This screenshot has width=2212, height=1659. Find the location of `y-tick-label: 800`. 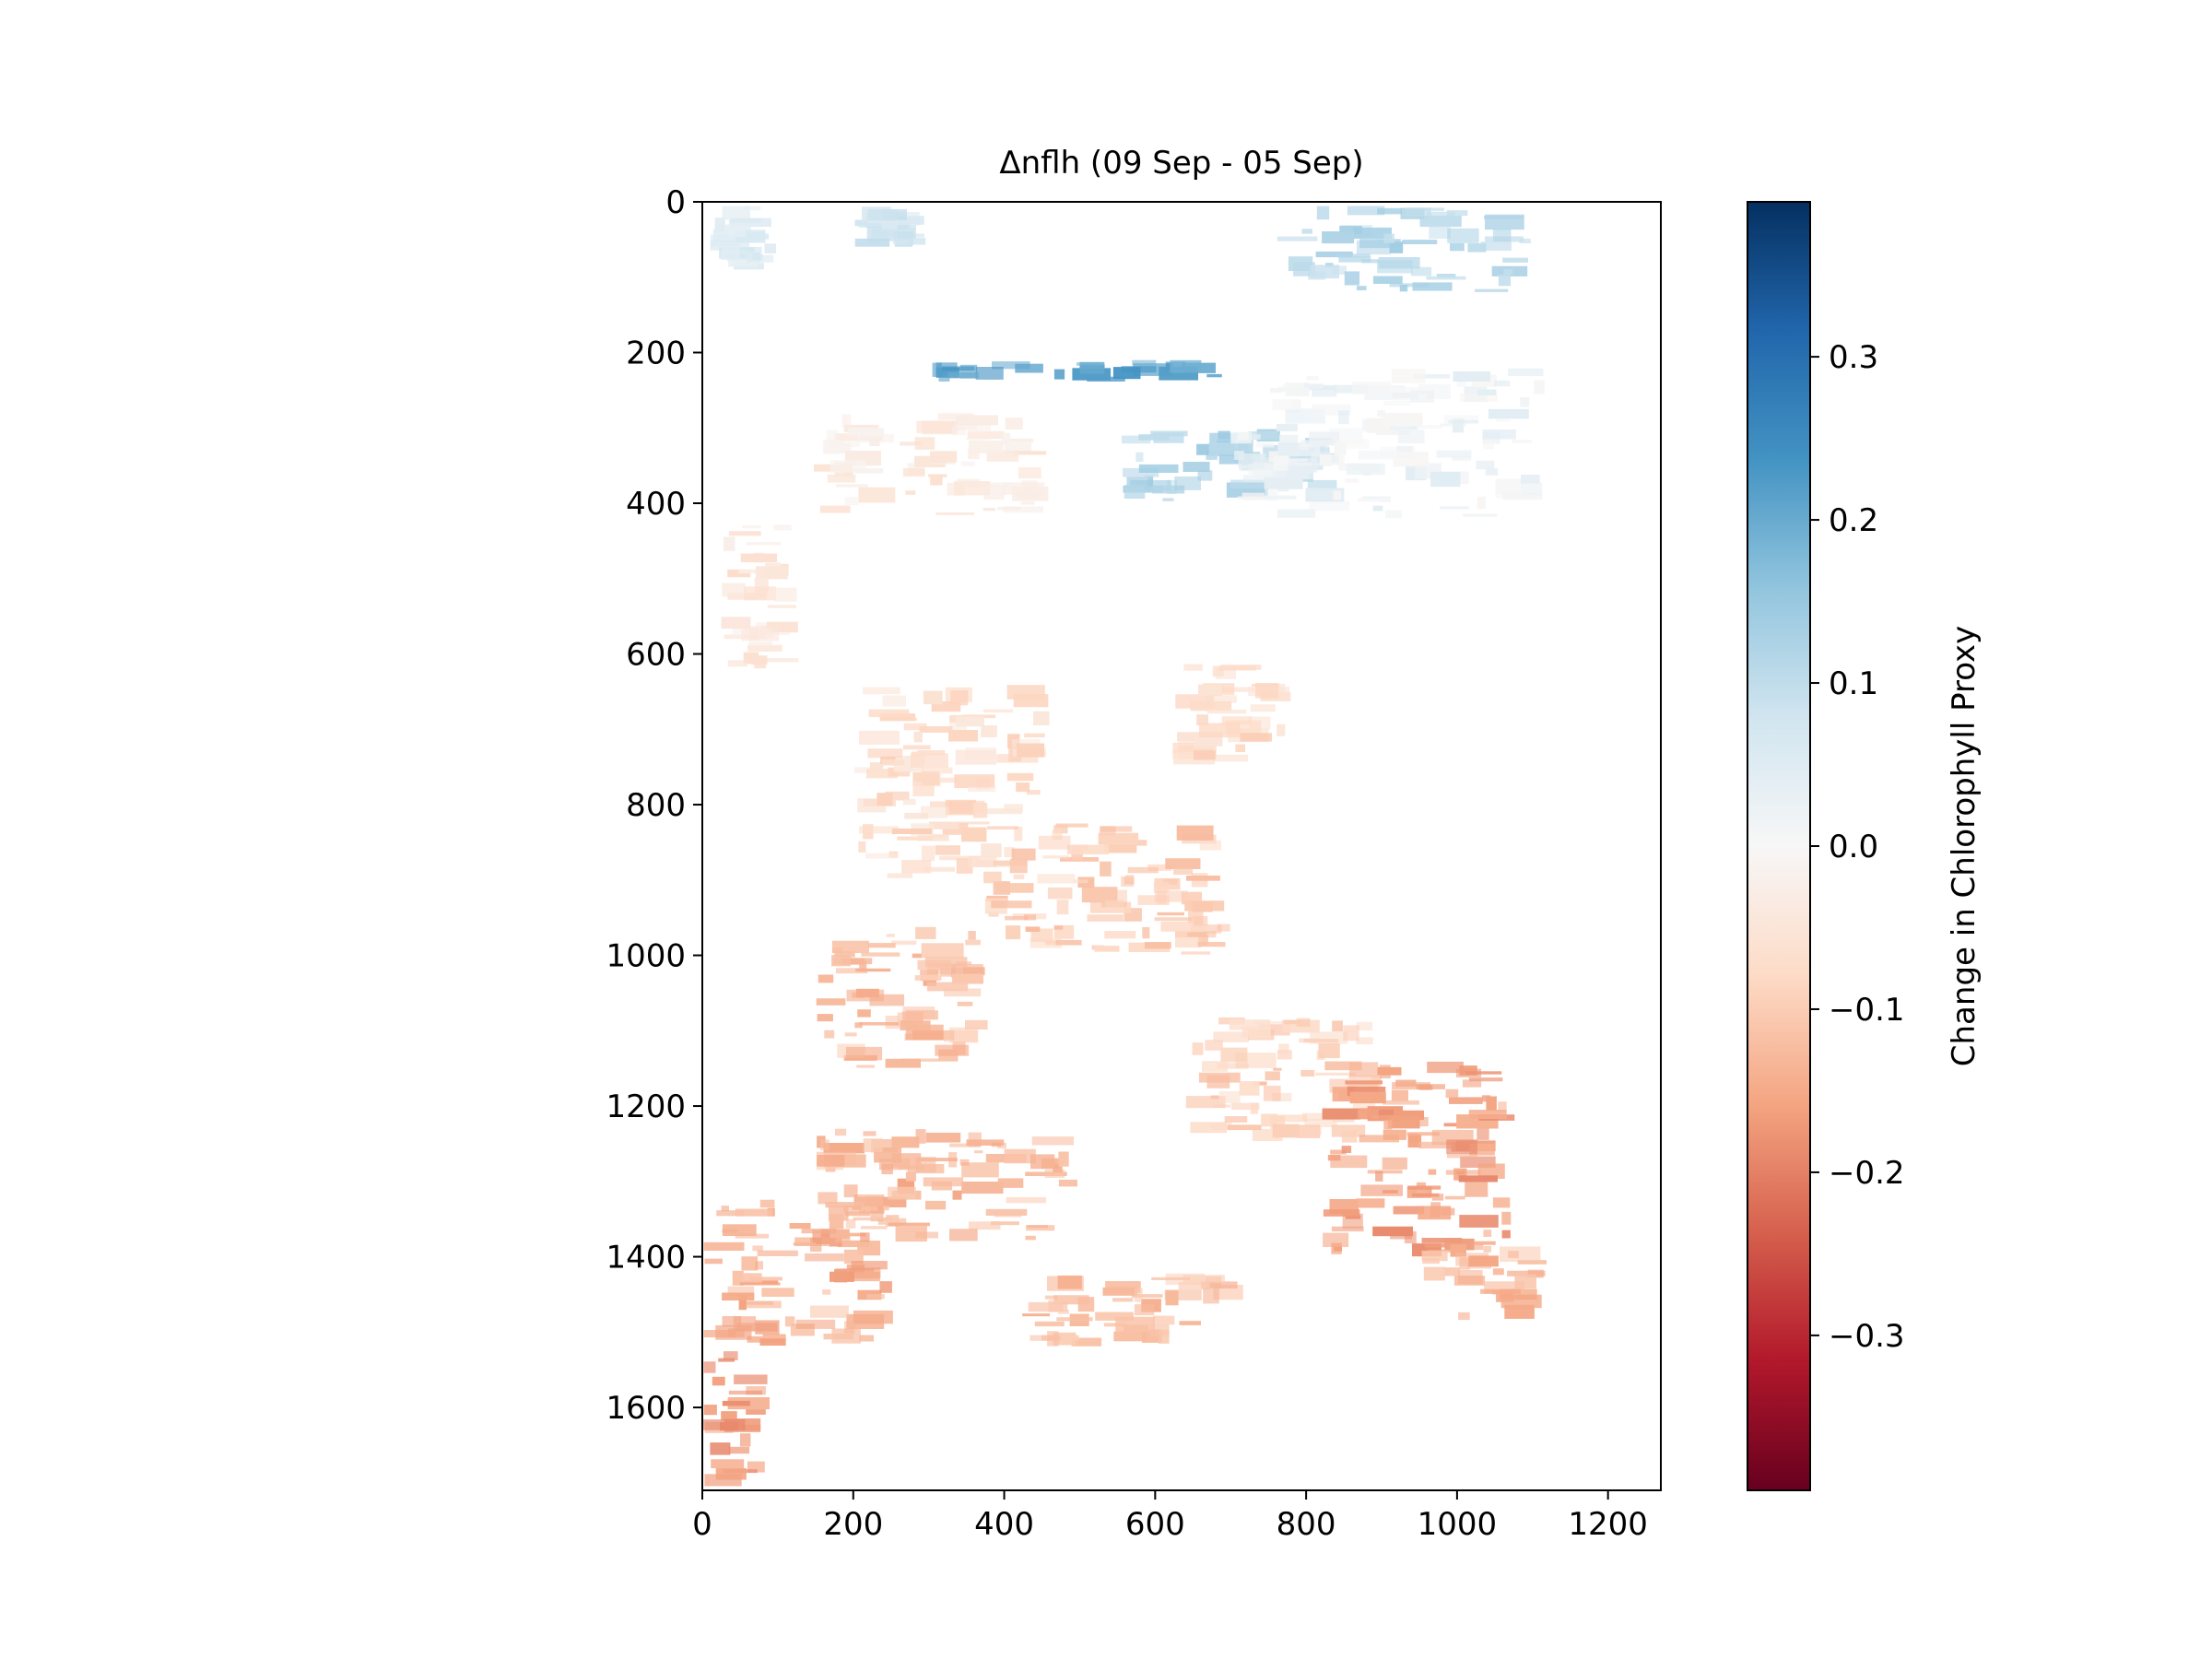

y-tick-label: 800 is located at coordinates (656, 805).